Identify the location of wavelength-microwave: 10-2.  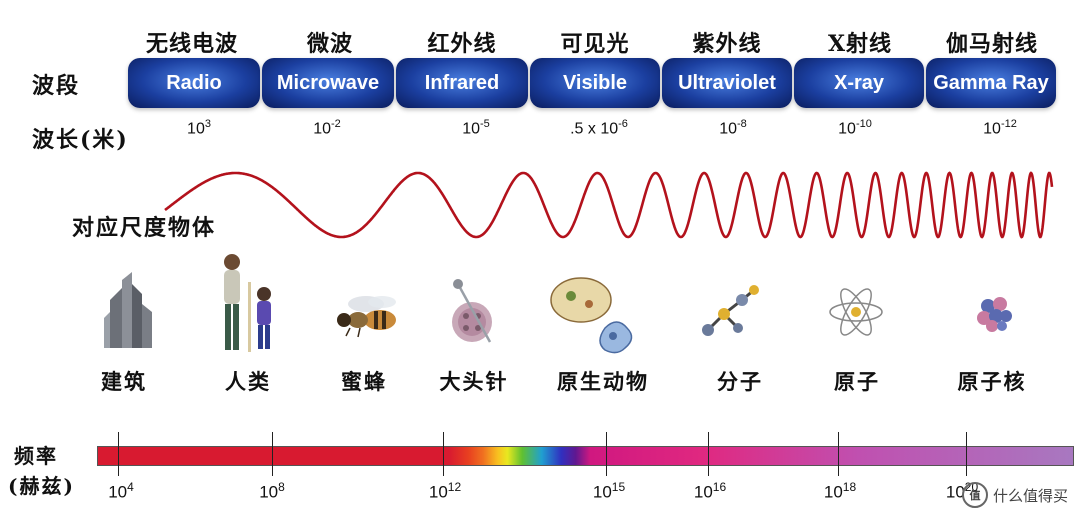
(327, 128).